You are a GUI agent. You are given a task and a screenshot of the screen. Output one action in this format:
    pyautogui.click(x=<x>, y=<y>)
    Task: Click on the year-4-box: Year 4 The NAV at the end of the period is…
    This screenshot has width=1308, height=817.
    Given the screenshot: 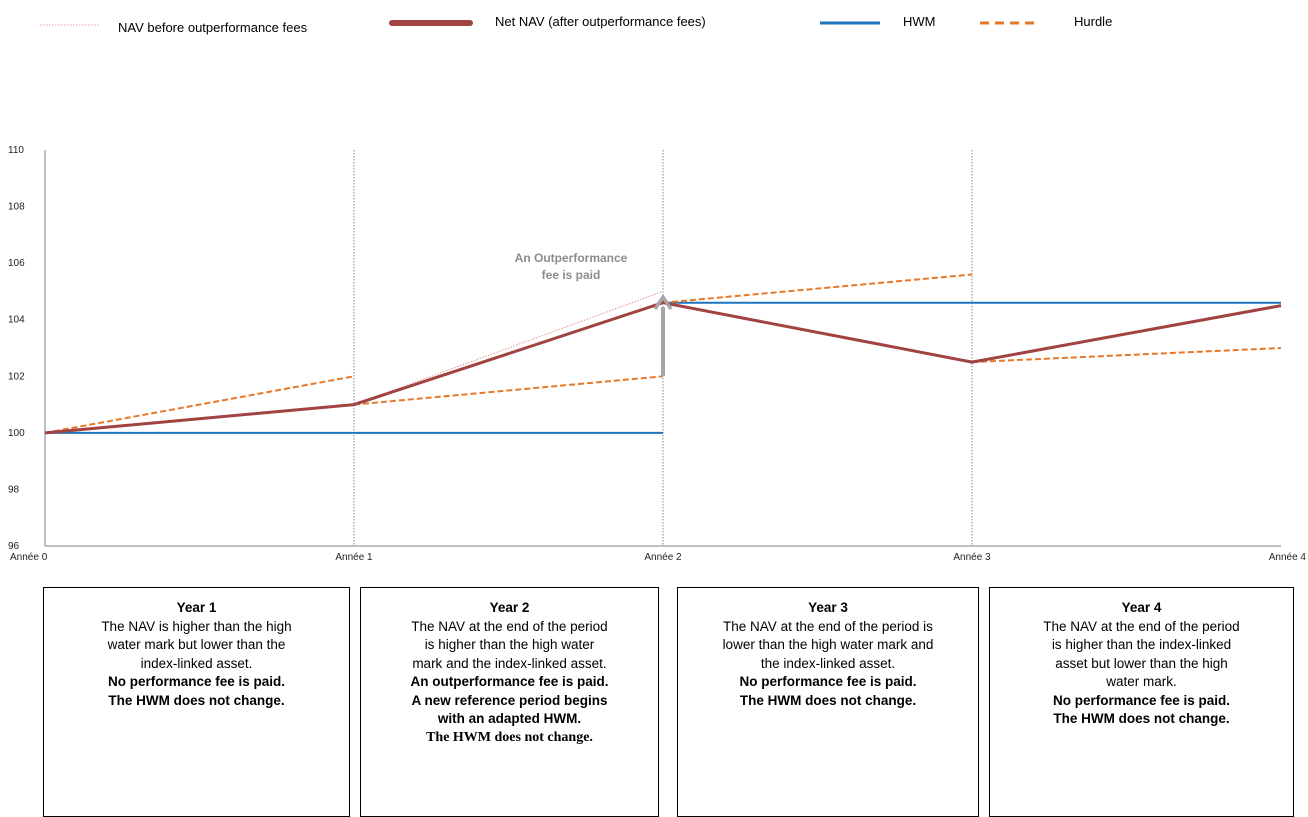 What is the action you would take?
    pyautogui.click(x=1141, y=702)
    